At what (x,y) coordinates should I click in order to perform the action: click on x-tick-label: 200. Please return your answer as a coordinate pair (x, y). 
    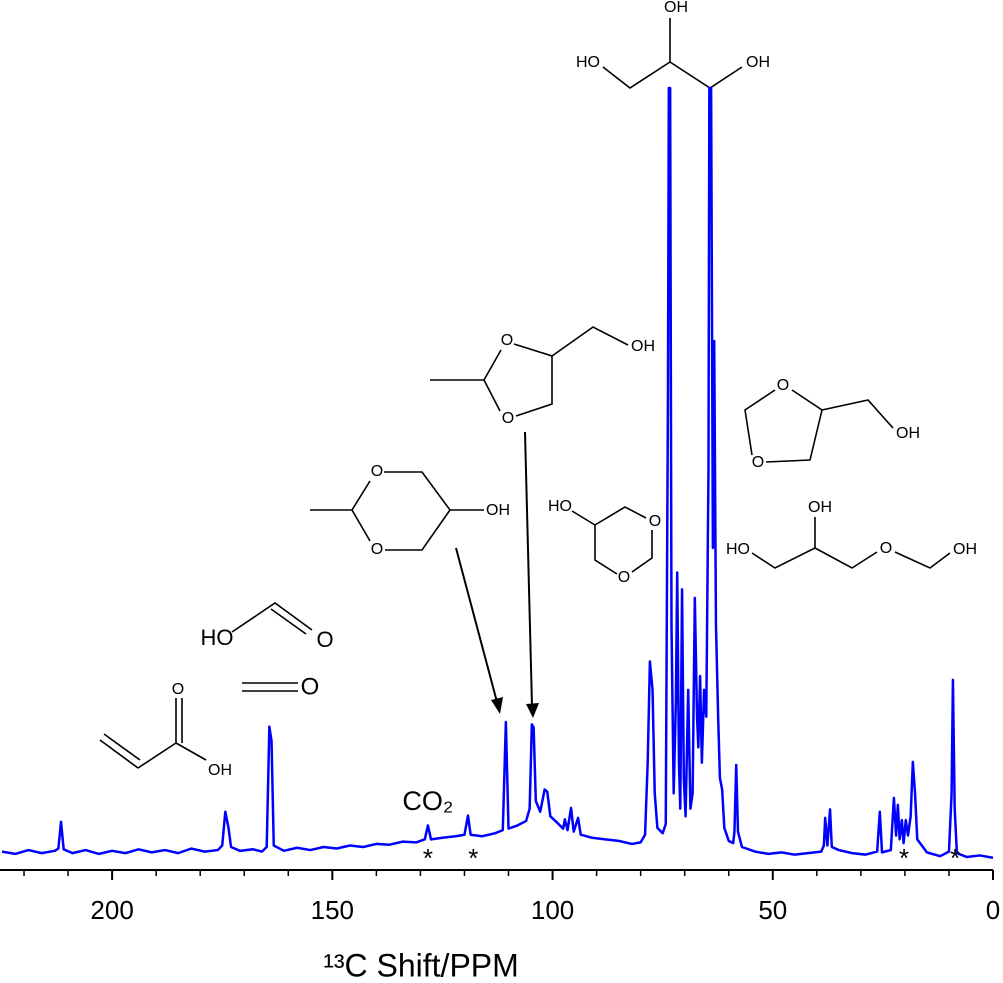
    Looking at the image, I should click on (111, 910).